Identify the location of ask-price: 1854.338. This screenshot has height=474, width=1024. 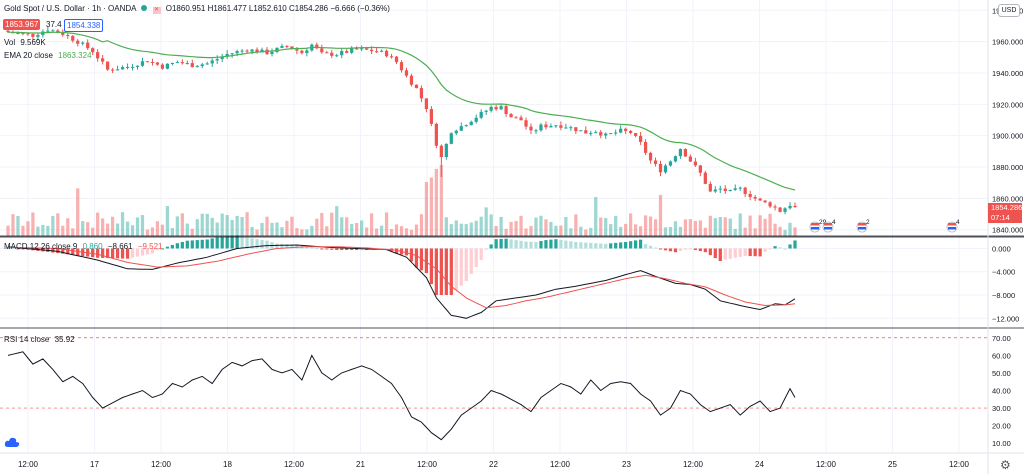
(84, 25).